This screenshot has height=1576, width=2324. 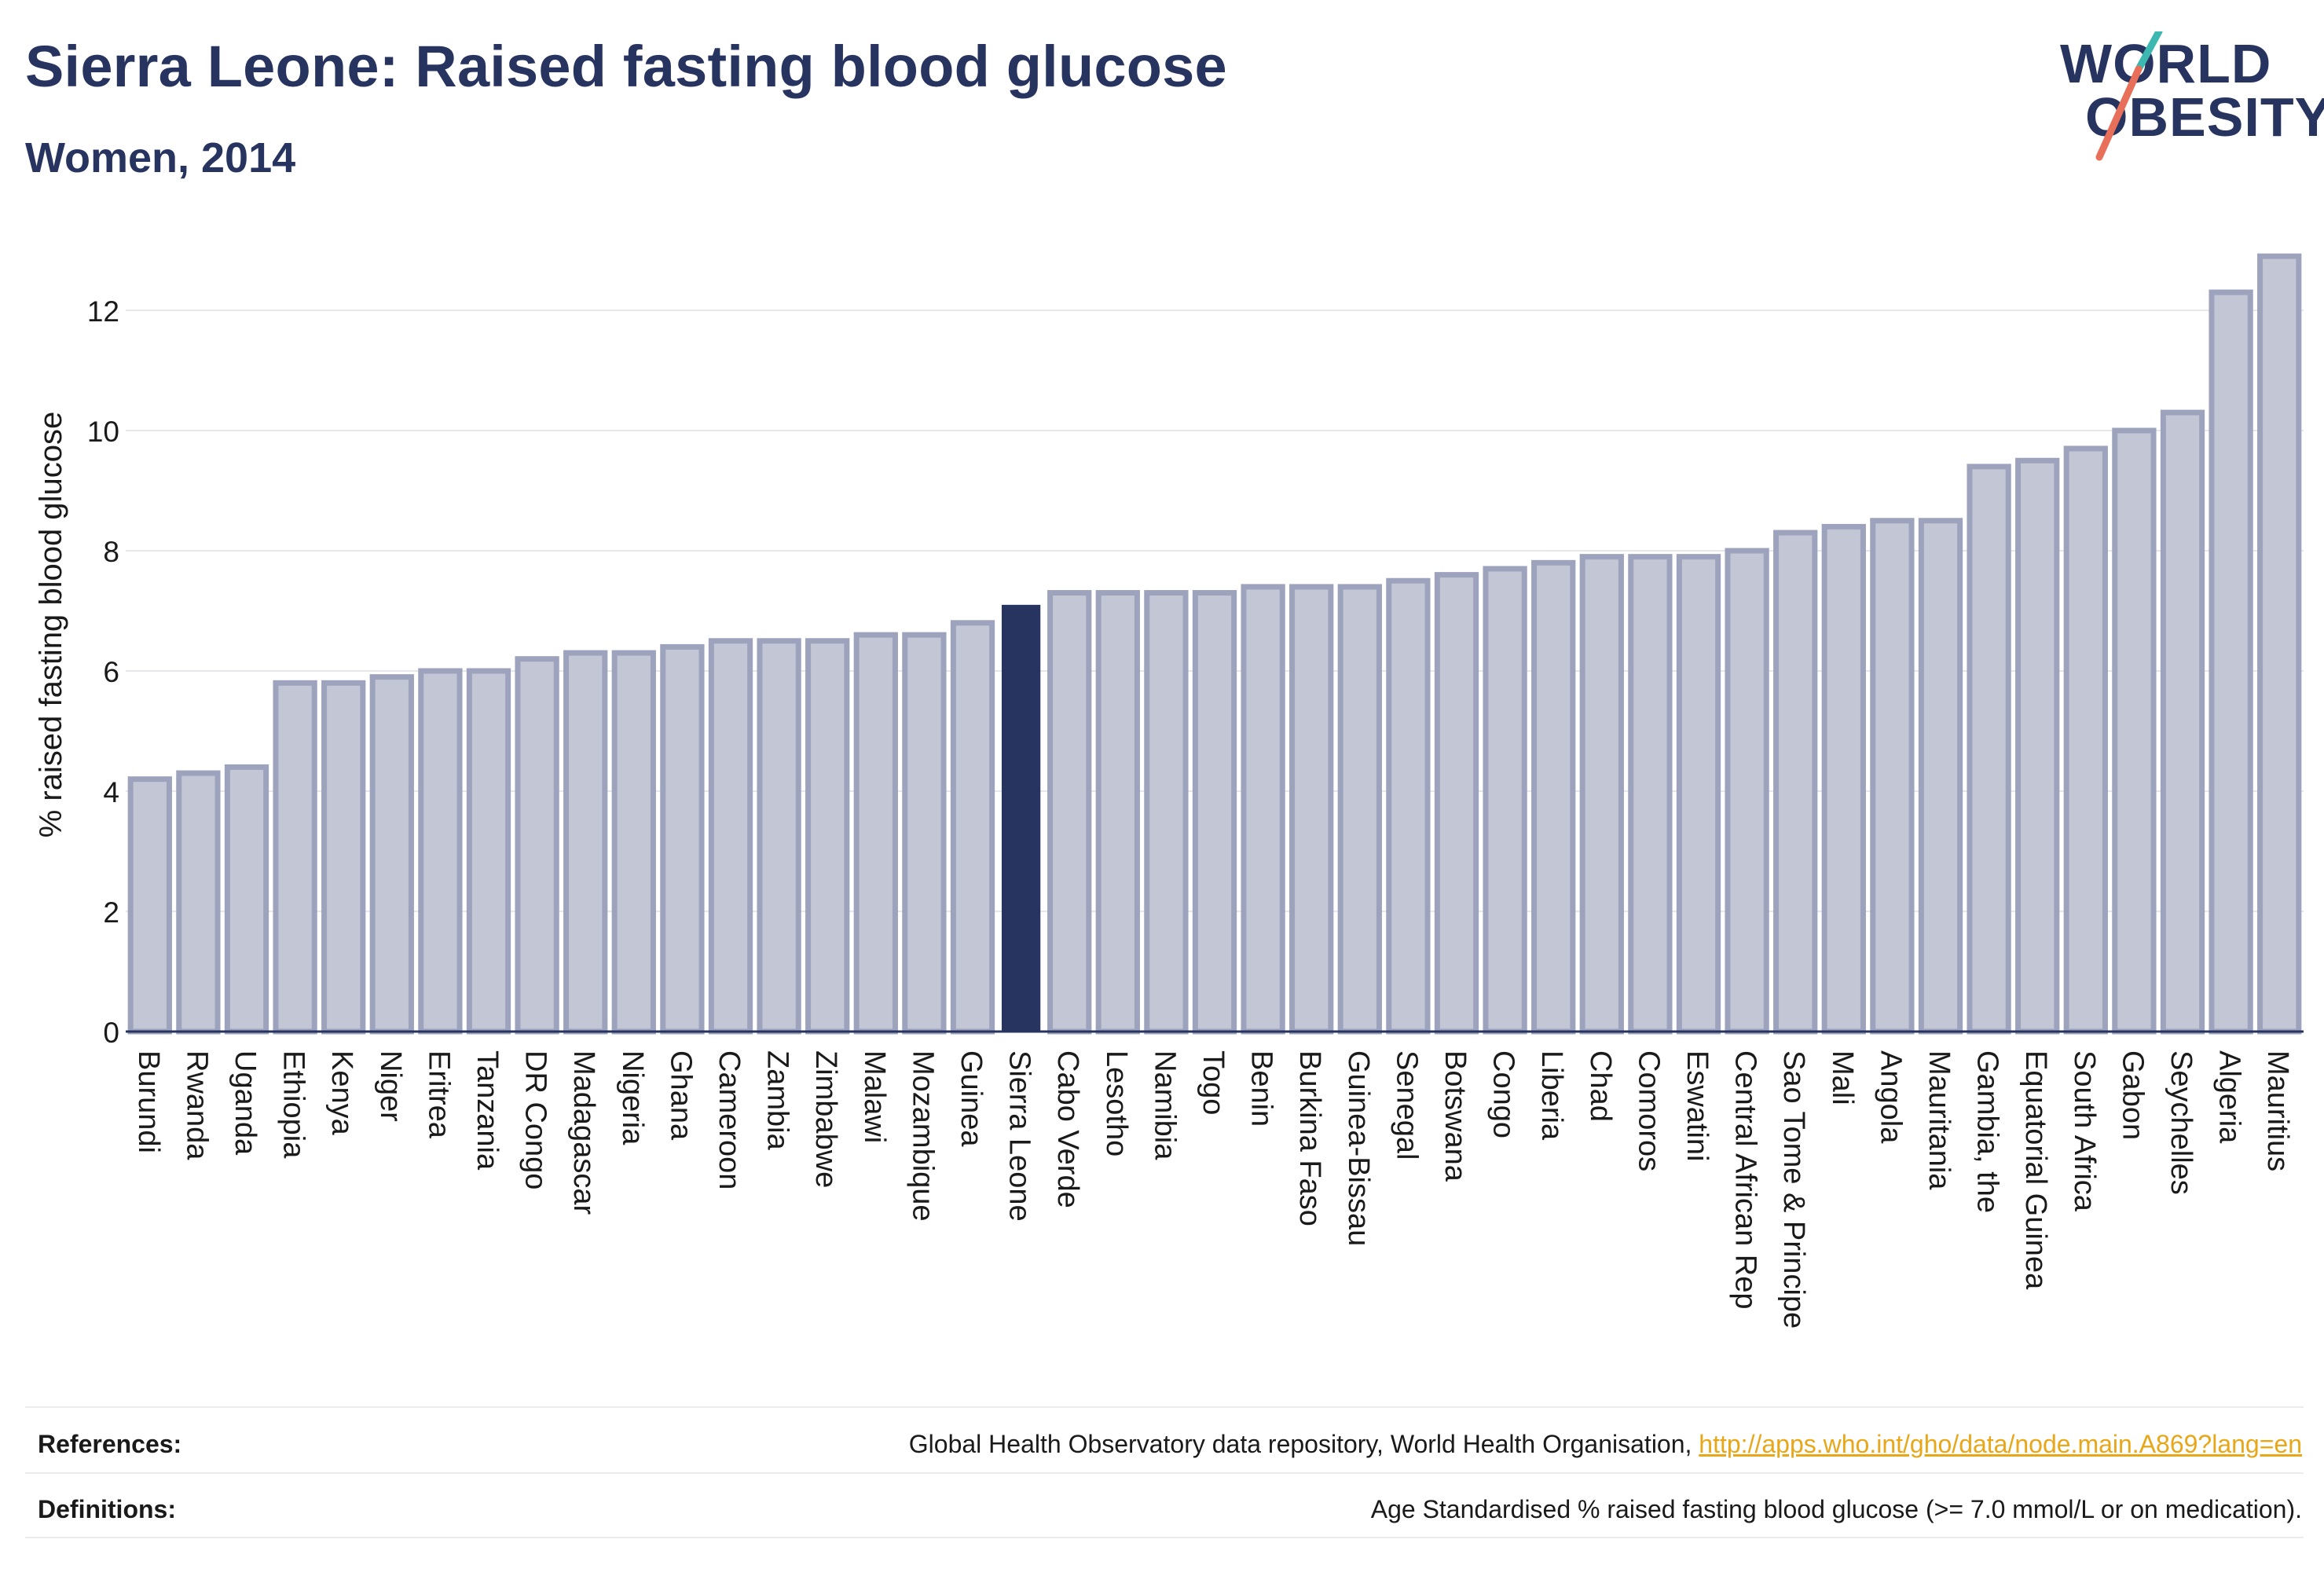 What do you see at coordinates (1164, 1473) in the screenshot?
I see `footer-divider-middle` at bounding box center [1164, 1473].